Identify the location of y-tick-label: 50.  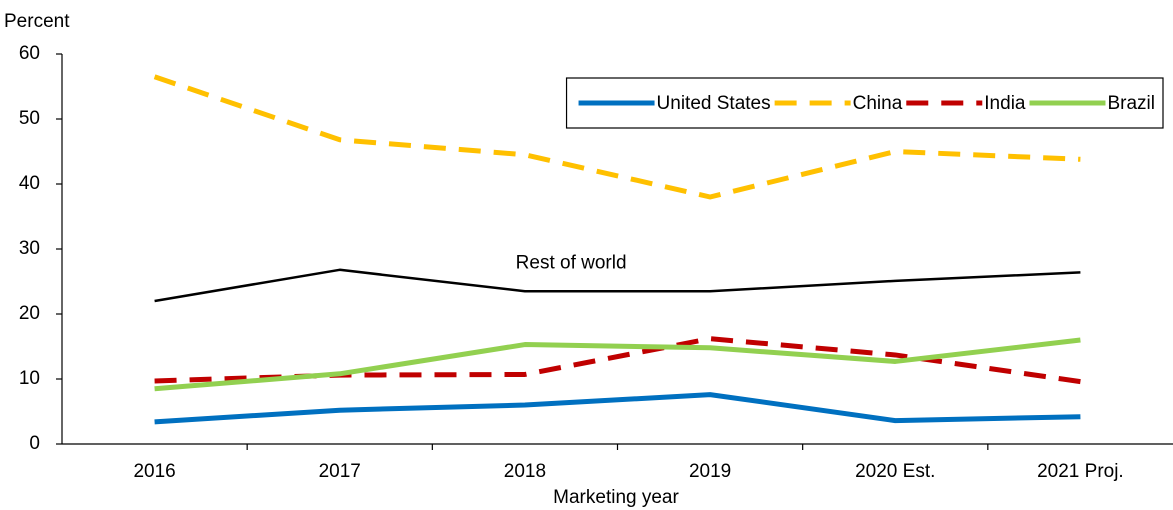
(29, 118).